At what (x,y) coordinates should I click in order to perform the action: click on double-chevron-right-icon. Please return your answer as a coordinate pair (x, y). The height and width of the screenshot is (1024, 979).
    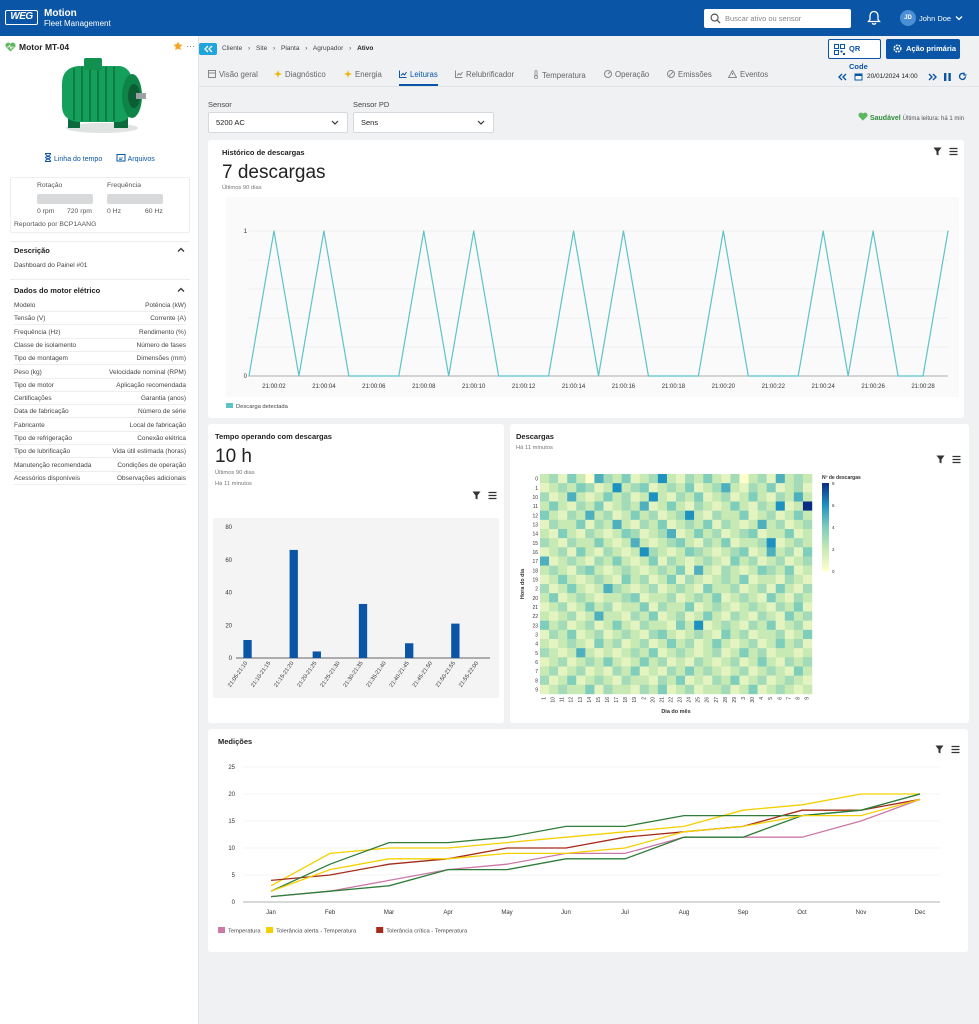
    Looking at the image, I should click on (932, 77).